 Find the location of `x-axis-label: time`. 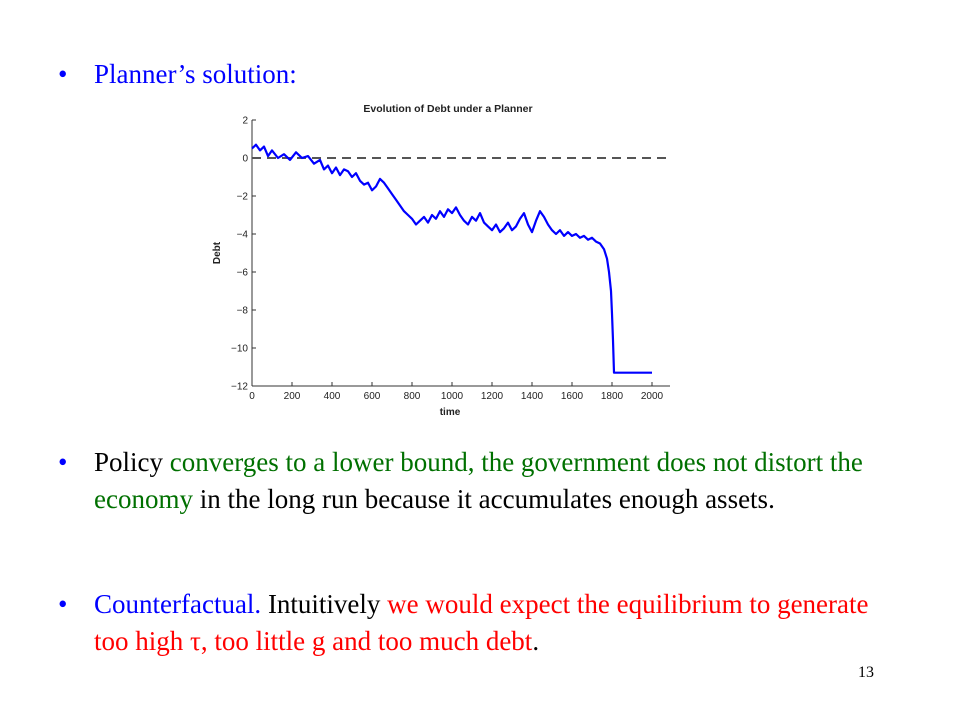

x-axis-label: time is located at coordinates (450, 412).